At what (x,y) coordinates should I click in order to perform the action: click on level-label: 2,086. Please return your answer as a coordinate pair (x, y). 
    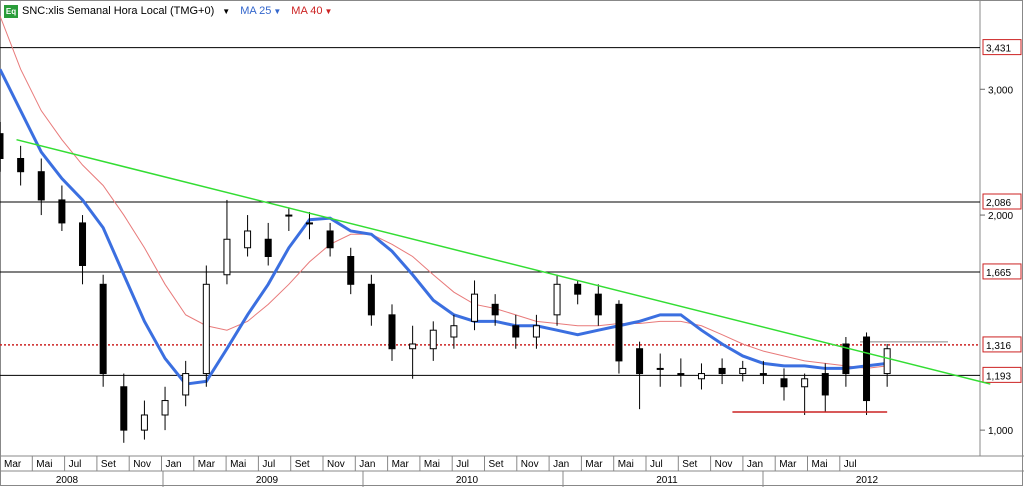
    Looking at the image, I should click on (998, 203).